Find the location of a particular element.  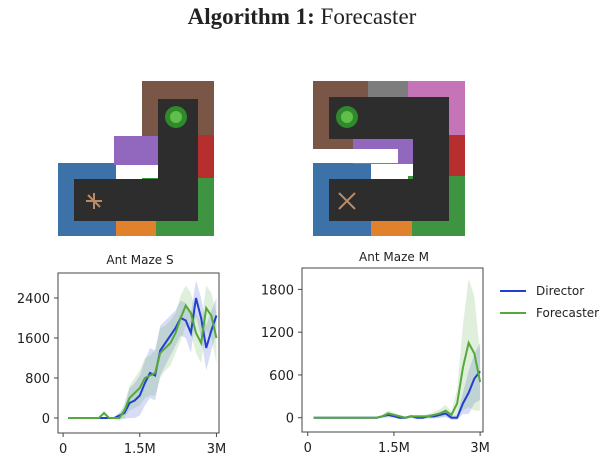

band-m-director is located at coordinates (397, 381).